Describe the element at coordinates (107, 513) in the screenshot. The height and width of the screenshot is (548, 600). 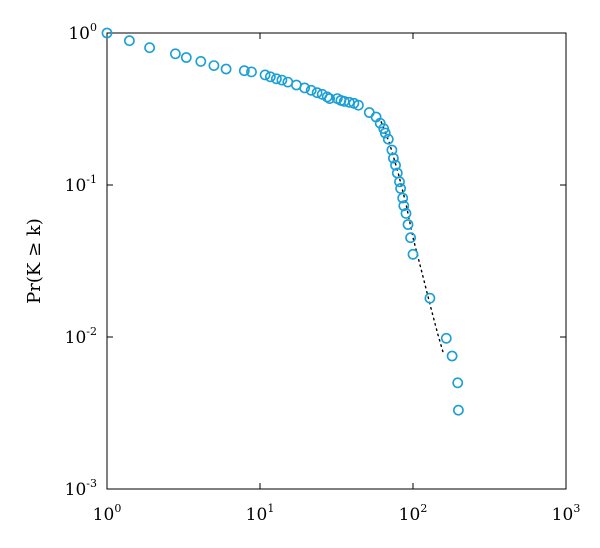
I see `x-tick-label: 10⁰` at that location.